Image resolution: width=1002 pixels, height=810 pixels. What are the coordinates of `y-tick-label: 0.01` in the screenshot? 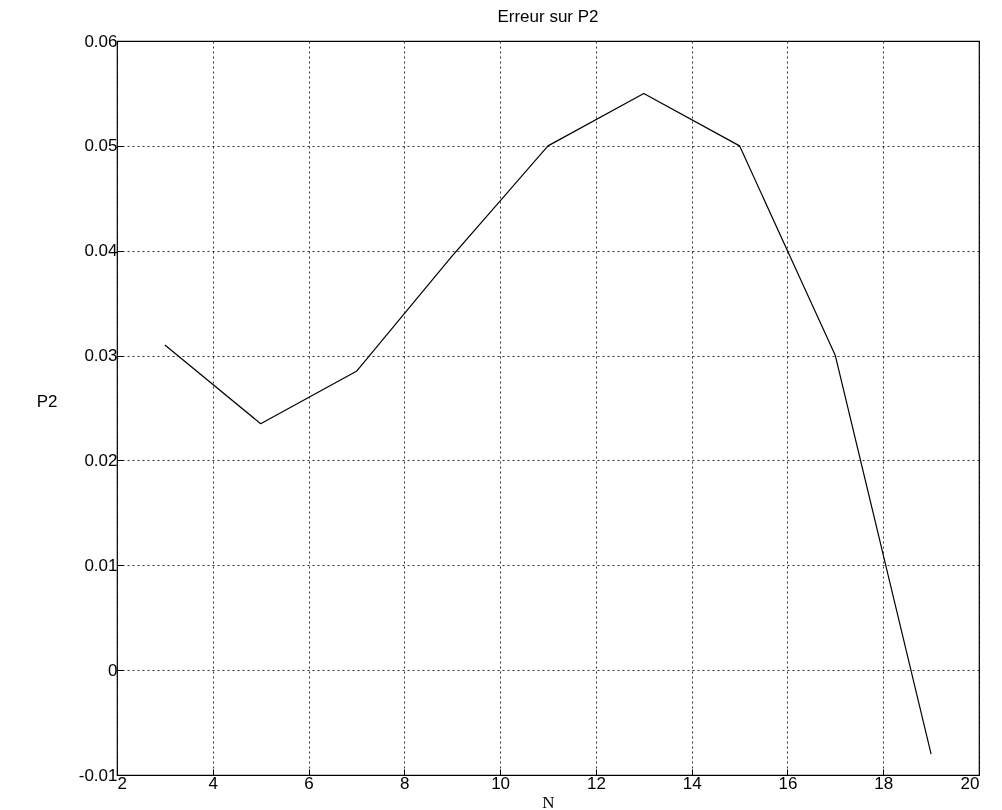 It's located at (101, 565).